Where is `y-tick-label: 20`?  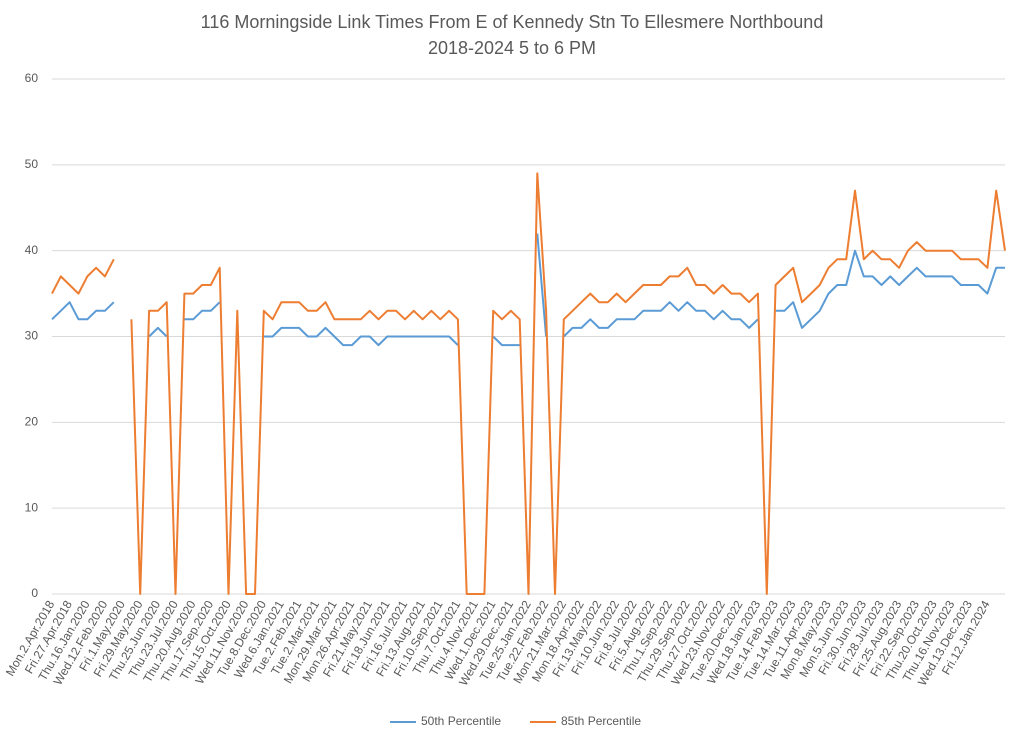 y-tick-label: 20 is located at coordinates (32, 422).